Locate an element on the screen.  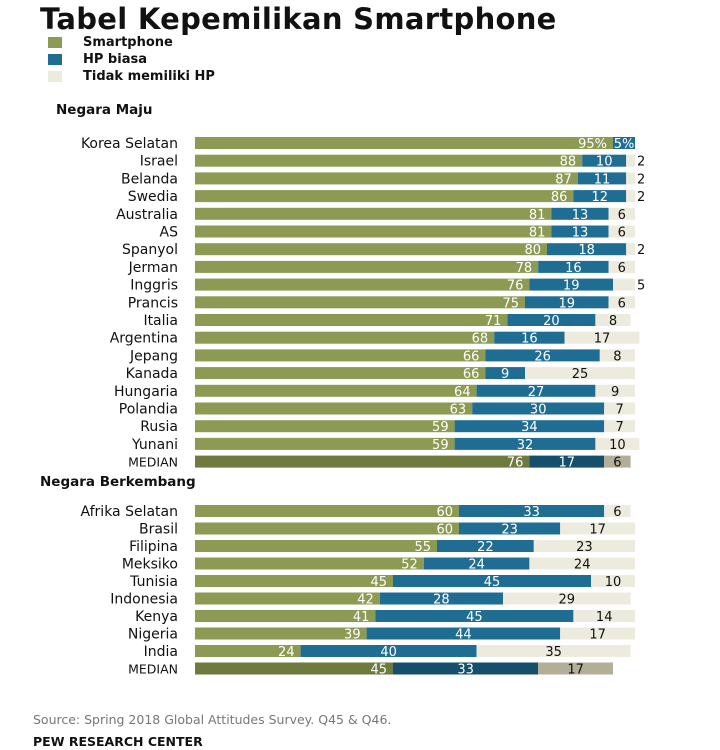
data-label-0-italia-s2: 8 is located at coordinates (613, 321).